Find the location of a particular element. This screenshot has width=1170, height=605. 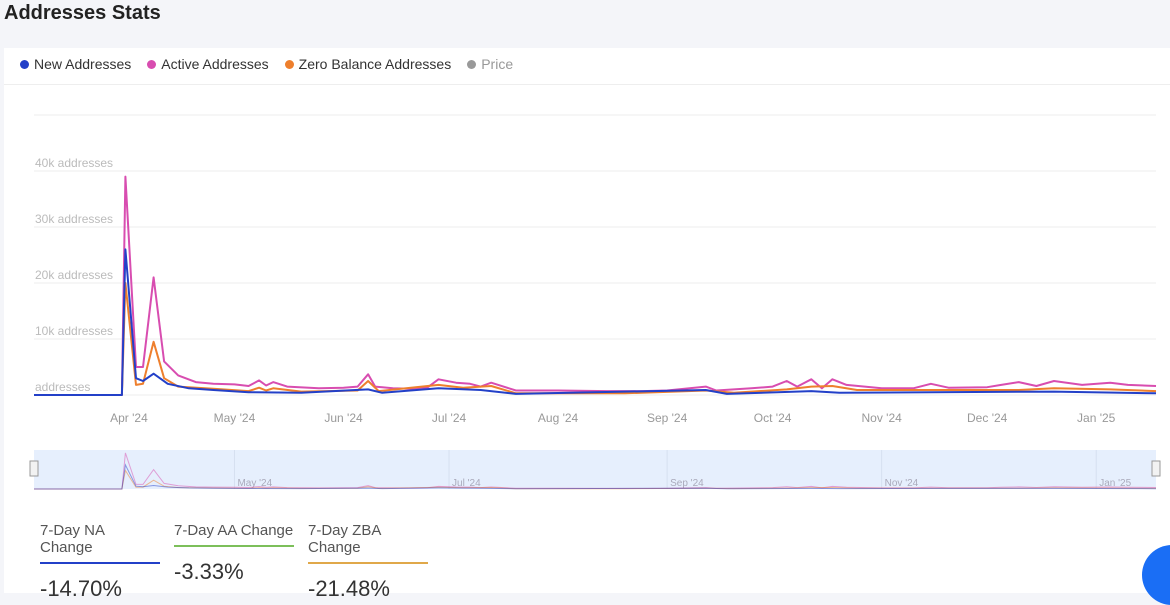

navigator-selection is located at coordinates (595, 469).